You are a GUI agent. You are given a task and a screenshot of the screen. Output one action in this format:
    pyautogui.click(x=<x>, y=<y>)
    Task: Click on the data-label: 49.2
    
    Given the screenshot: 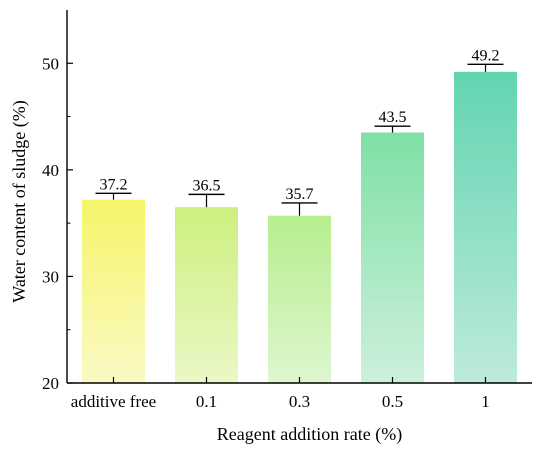 What is the action you would take?
    pyautogui.click(x=486, y=55)
    